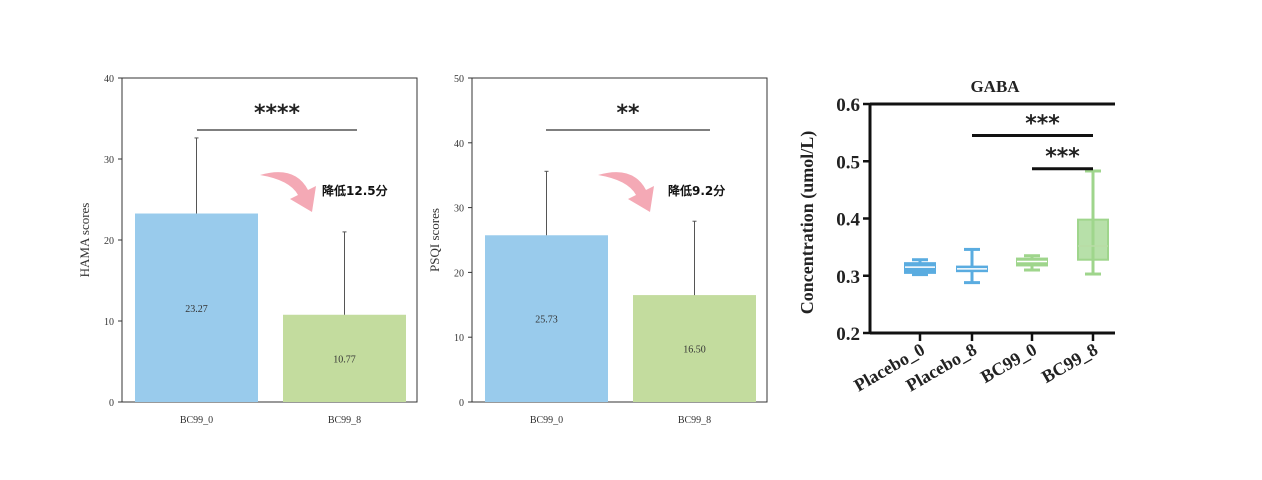 This screenshot has height=480, width=1262. Describe the element at coordinates (848, 277) in the screenshot. I see `y-tick-label: 0.3` at that location.